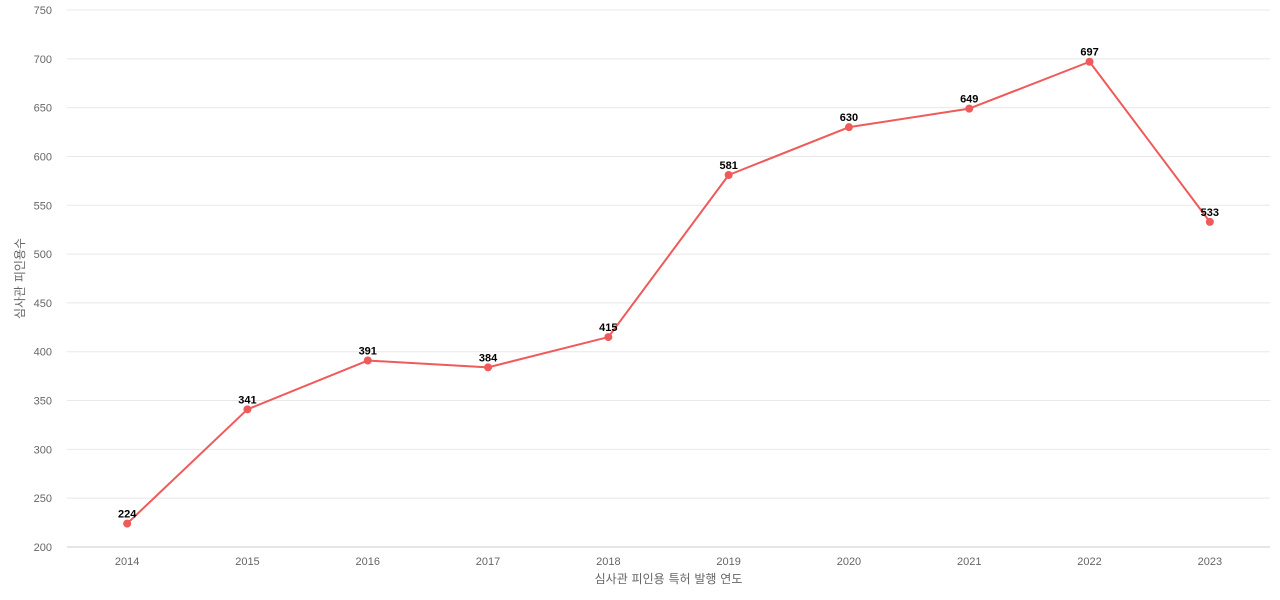 The height and width of the screenshot is (600, 1280). I want to click on y-axis-ticks: 200 250 300 350 400 450 500 550 600 650 700 750, so click(43, 279).